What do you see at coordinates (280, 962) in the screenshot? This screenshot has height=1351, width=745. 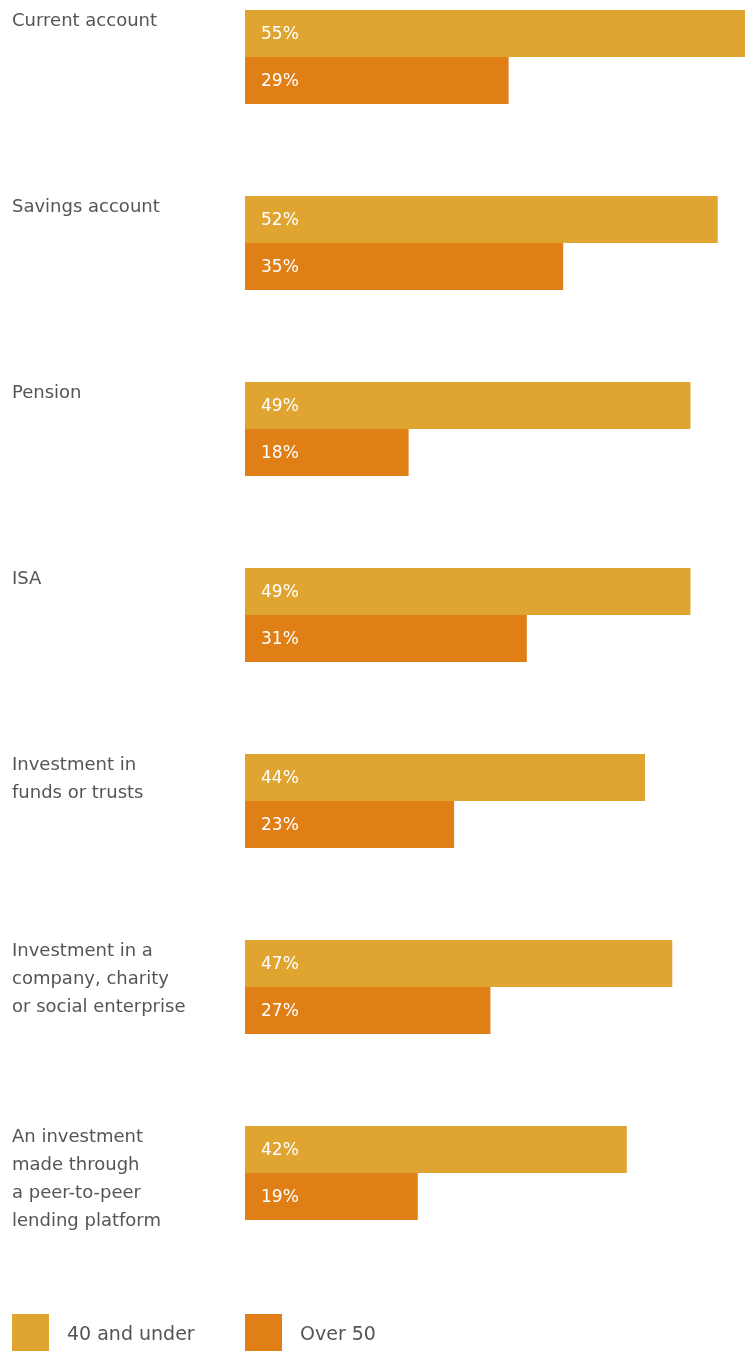 I see `data-label: 47%` at bounding box center [280, 962].